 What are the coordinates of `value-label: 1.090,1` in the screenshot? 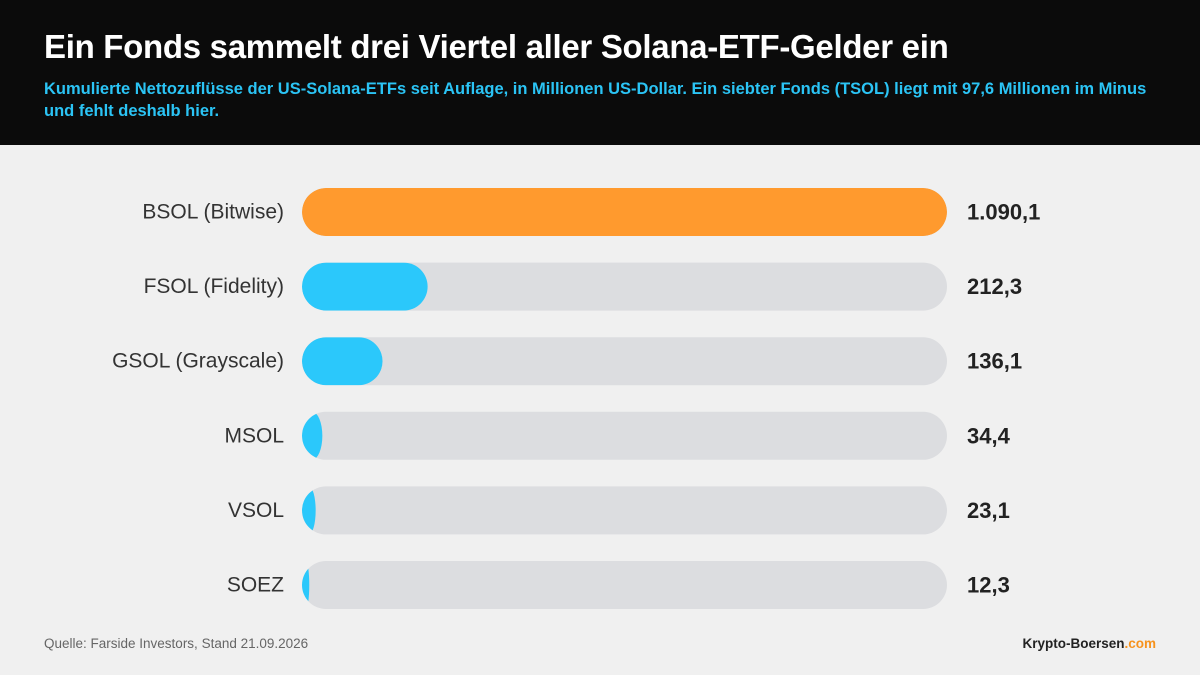 It's located at (1003, 212).